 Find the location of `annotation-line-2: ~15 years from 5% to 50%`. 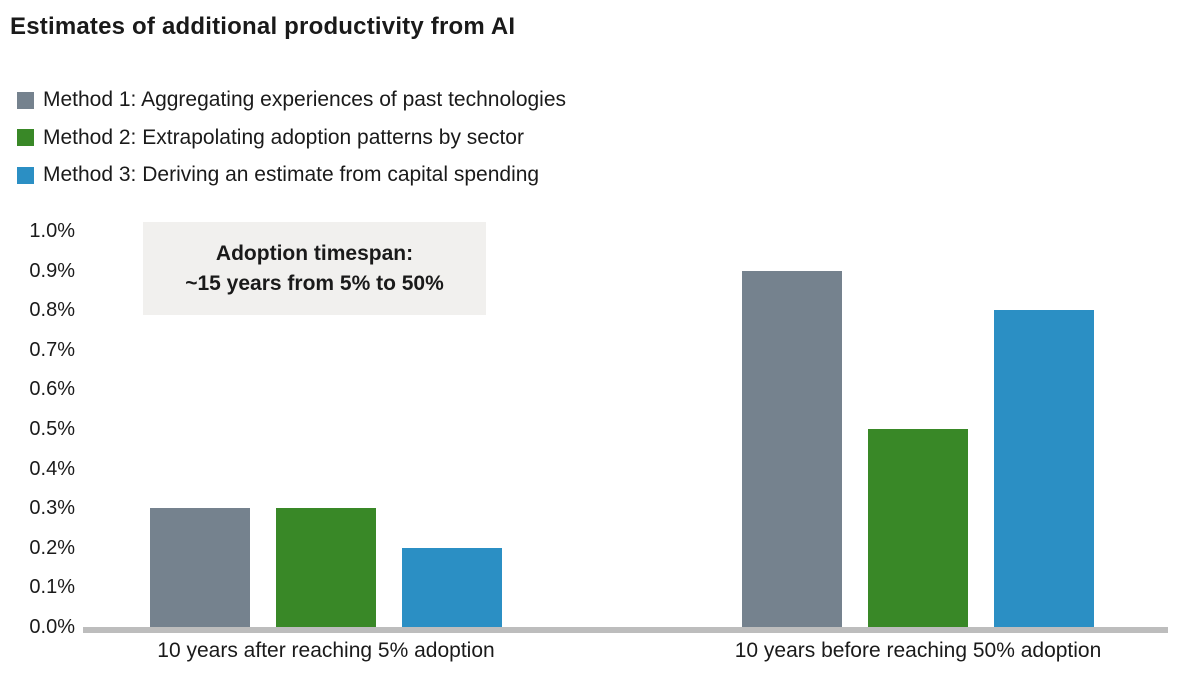

annotation-line-2: ~15 years from 5% to 50% is located at coordinates (314, 283).